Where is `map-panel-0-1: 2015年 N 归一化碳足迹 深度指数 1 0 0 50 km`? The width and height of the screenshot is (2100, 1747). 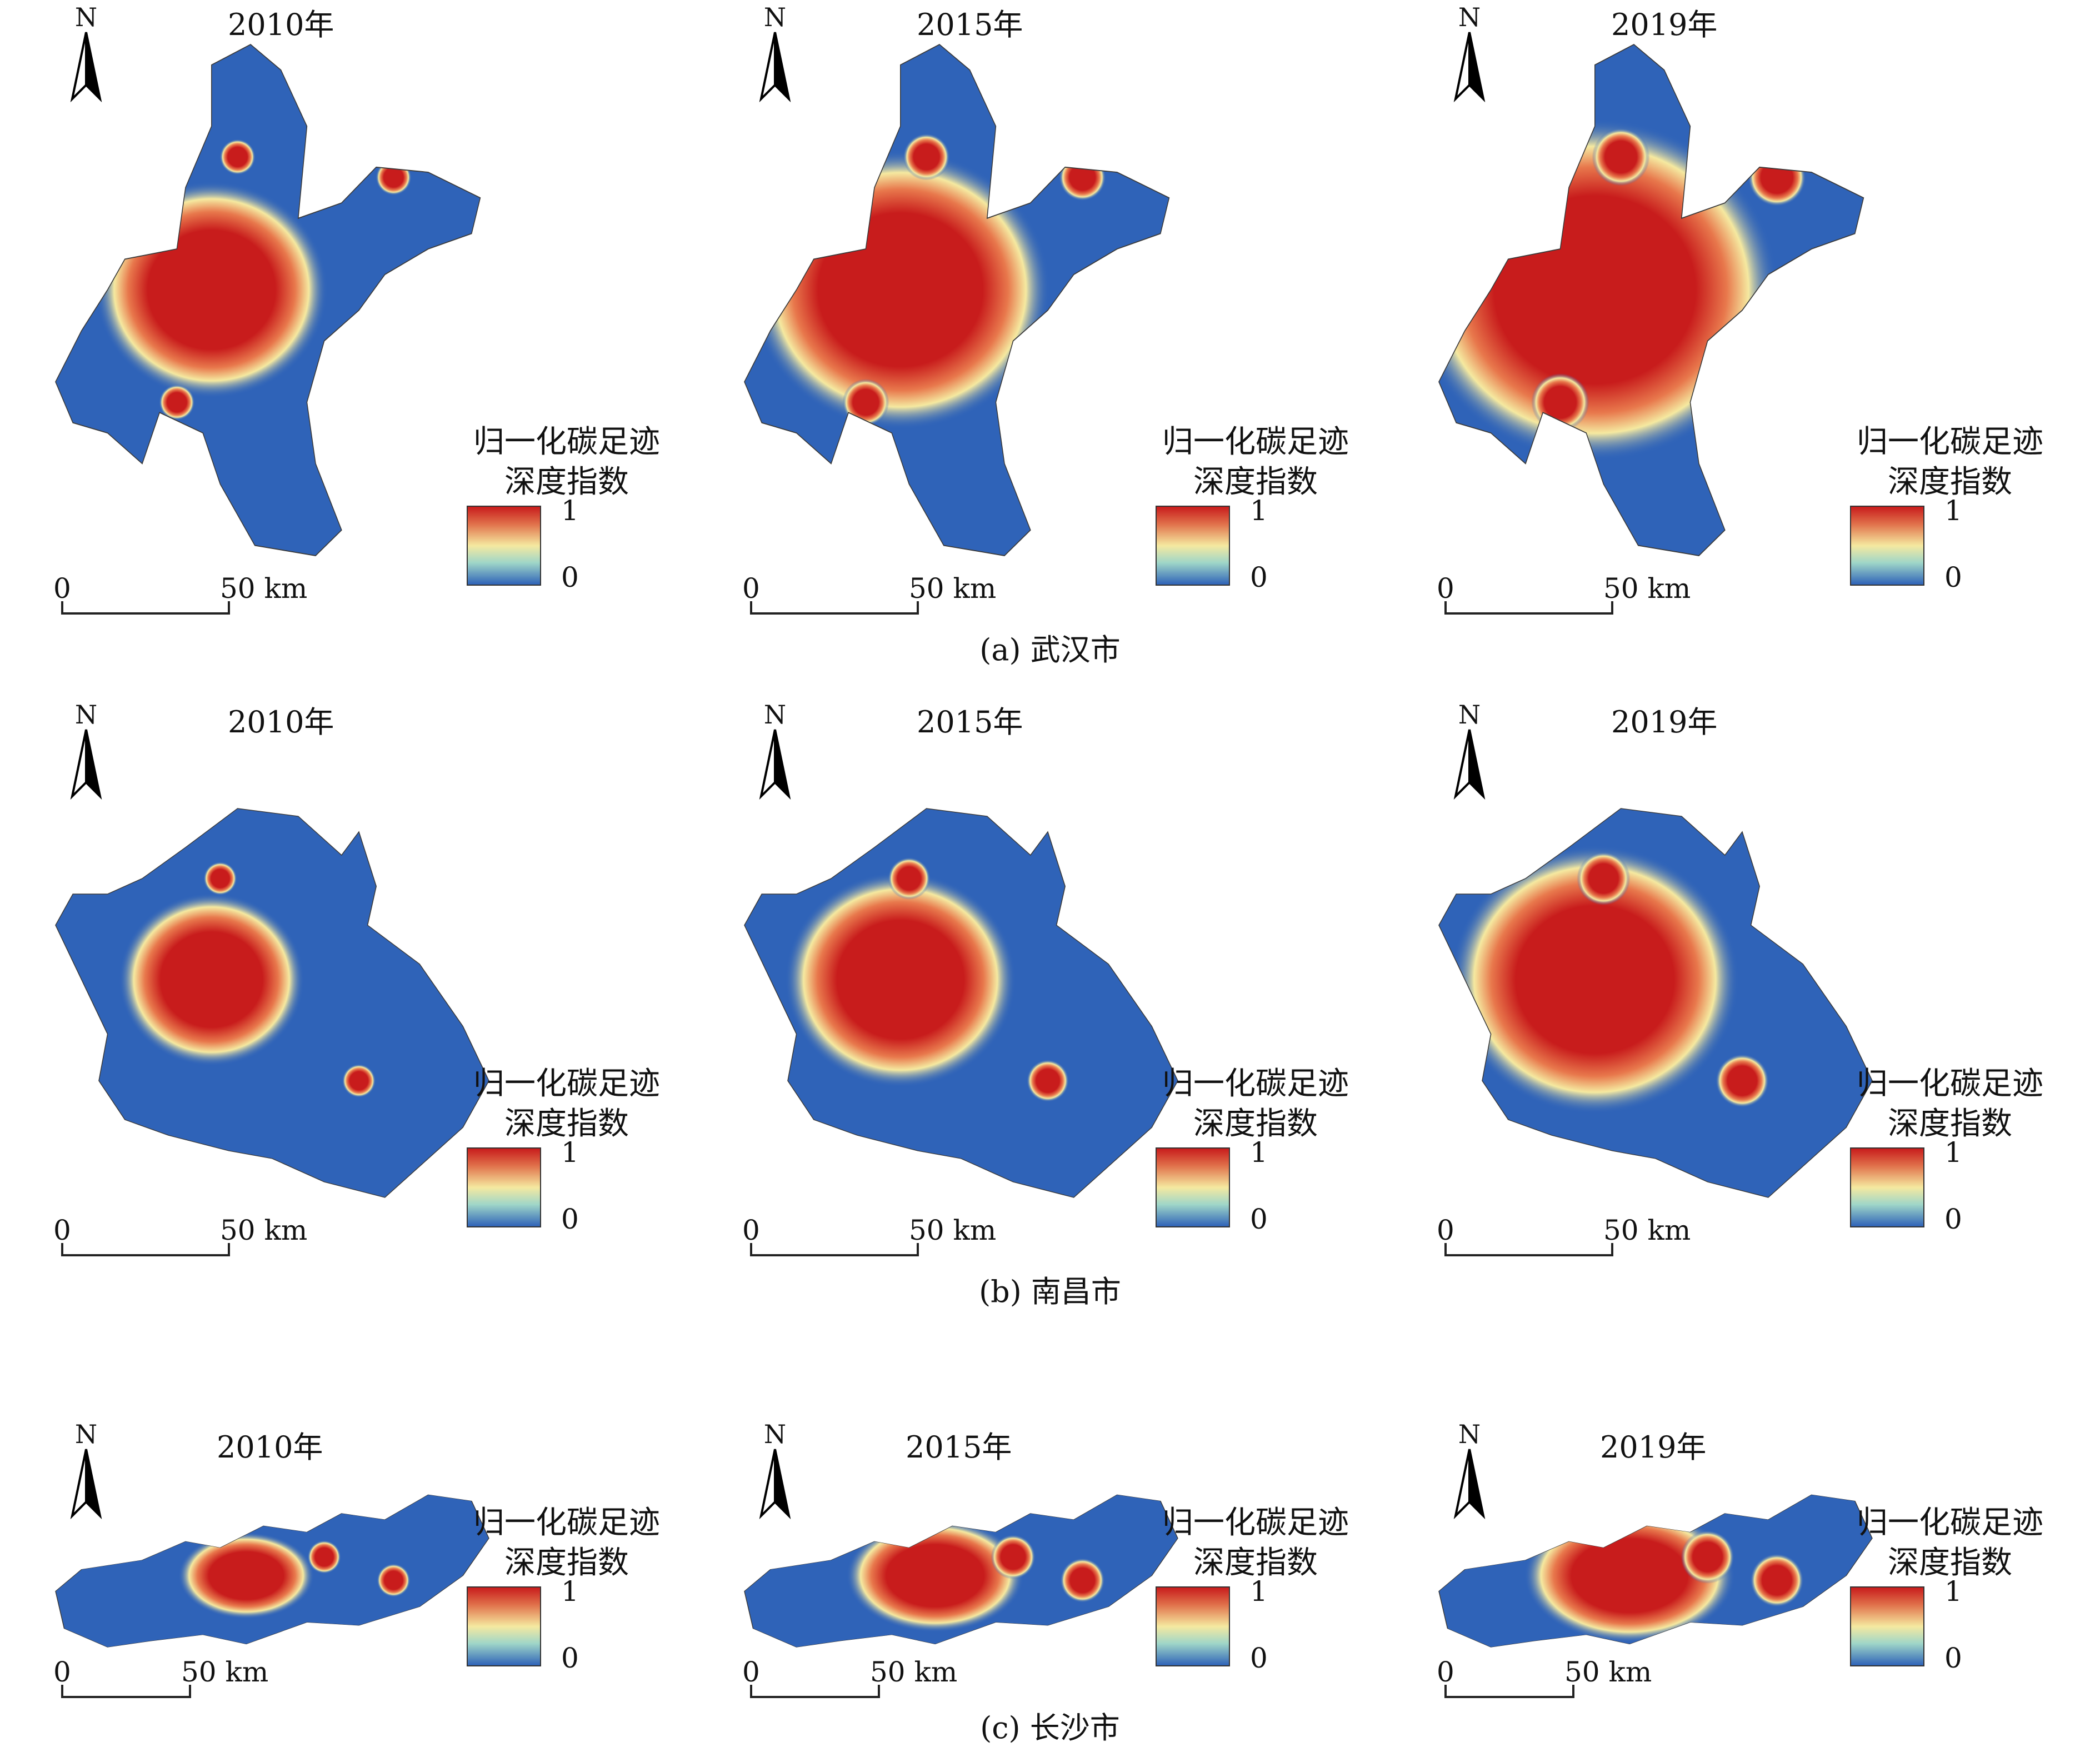
map-panel-0-1: 2015年 N 归一化碳足迹 深度指数 1 0 0 50 km is located at coordinates (1072, 311).